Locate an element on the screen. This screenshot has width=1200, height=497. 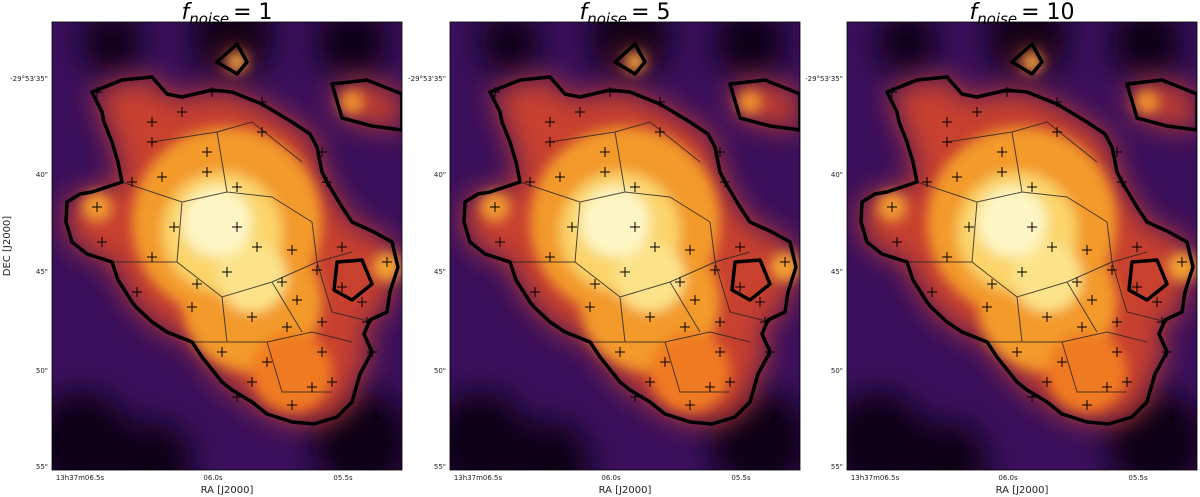
segment-boundaries is located at coordinates (640, 257).